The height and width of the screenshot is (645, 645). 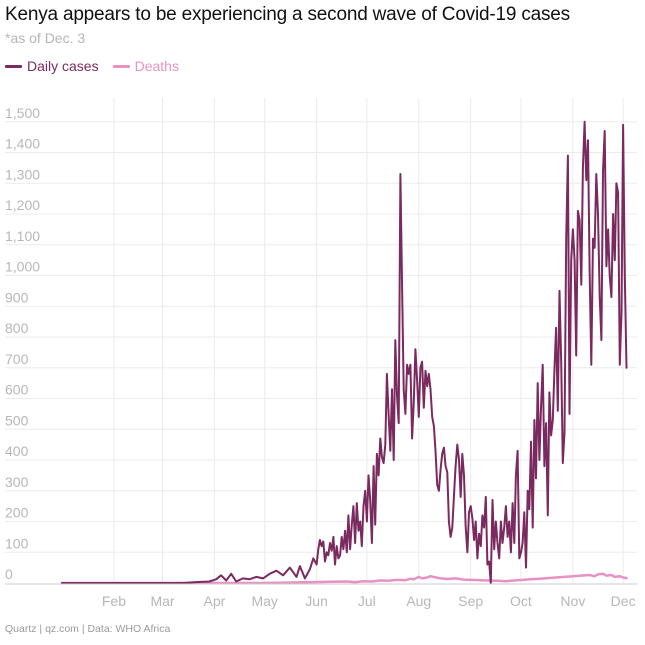 What do you see at coordinates (17, 543) in the screenshot?
I see `y-tick-label: 100` at bounding box center [17, 543].